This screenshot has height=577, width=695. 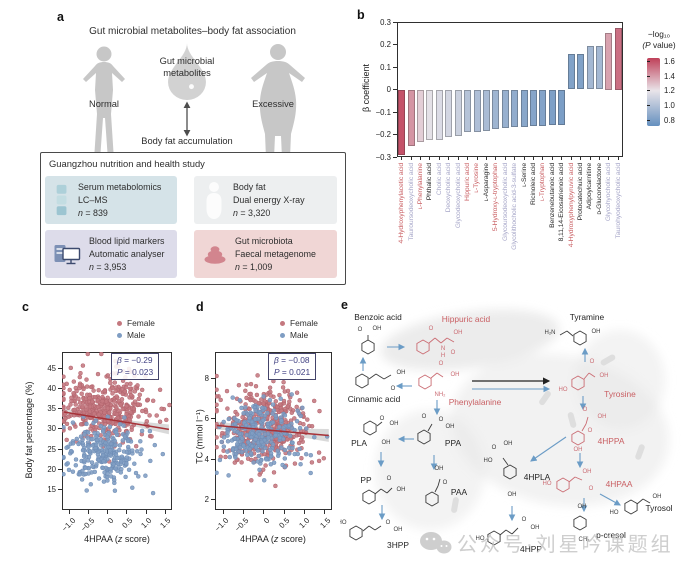 I want to click on b-x-tick-label: Glycolithocholic acid-3-sulfate, so click(x=515, y=206).